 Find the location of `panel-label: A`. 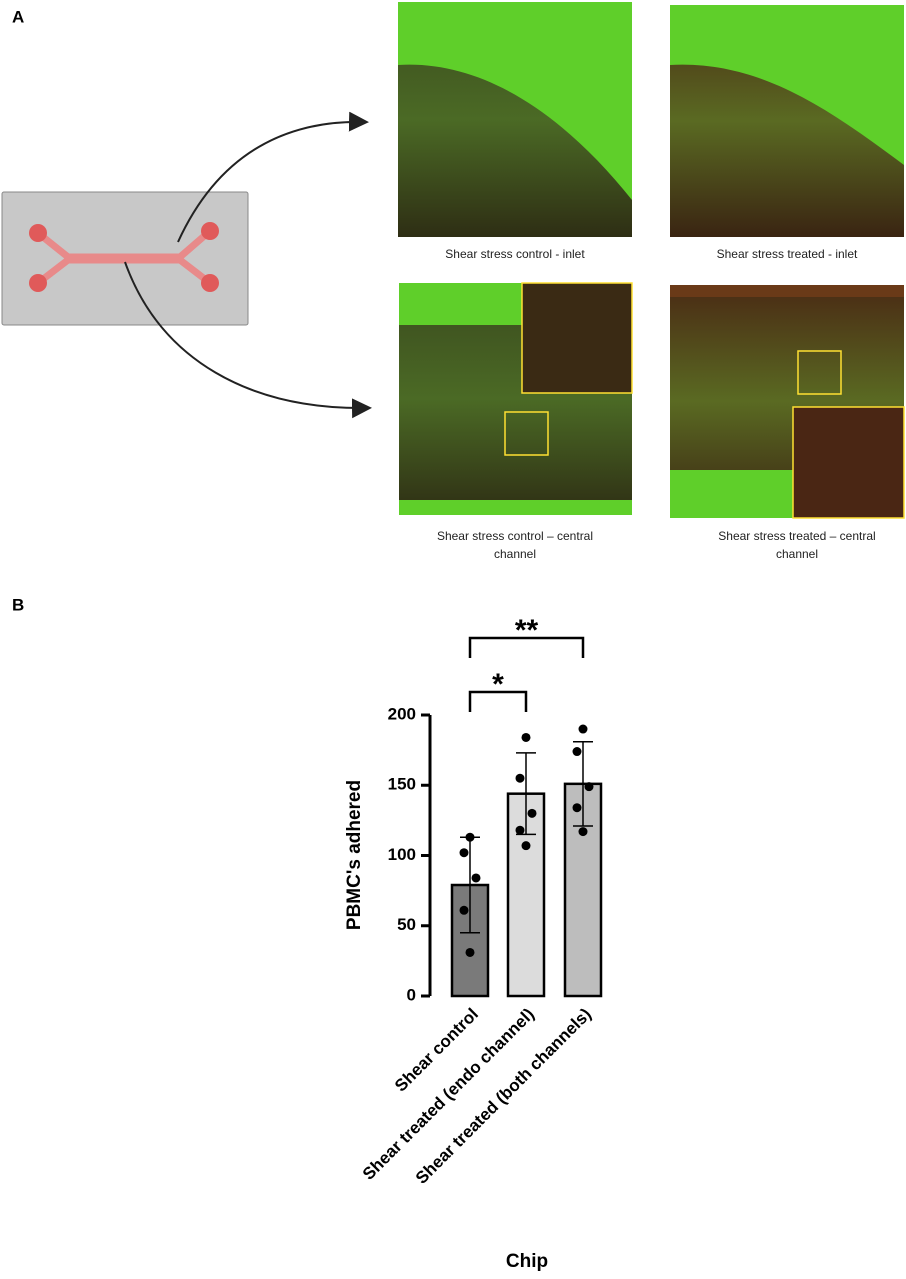

panel-label: A is located at coordinates (18, 16).